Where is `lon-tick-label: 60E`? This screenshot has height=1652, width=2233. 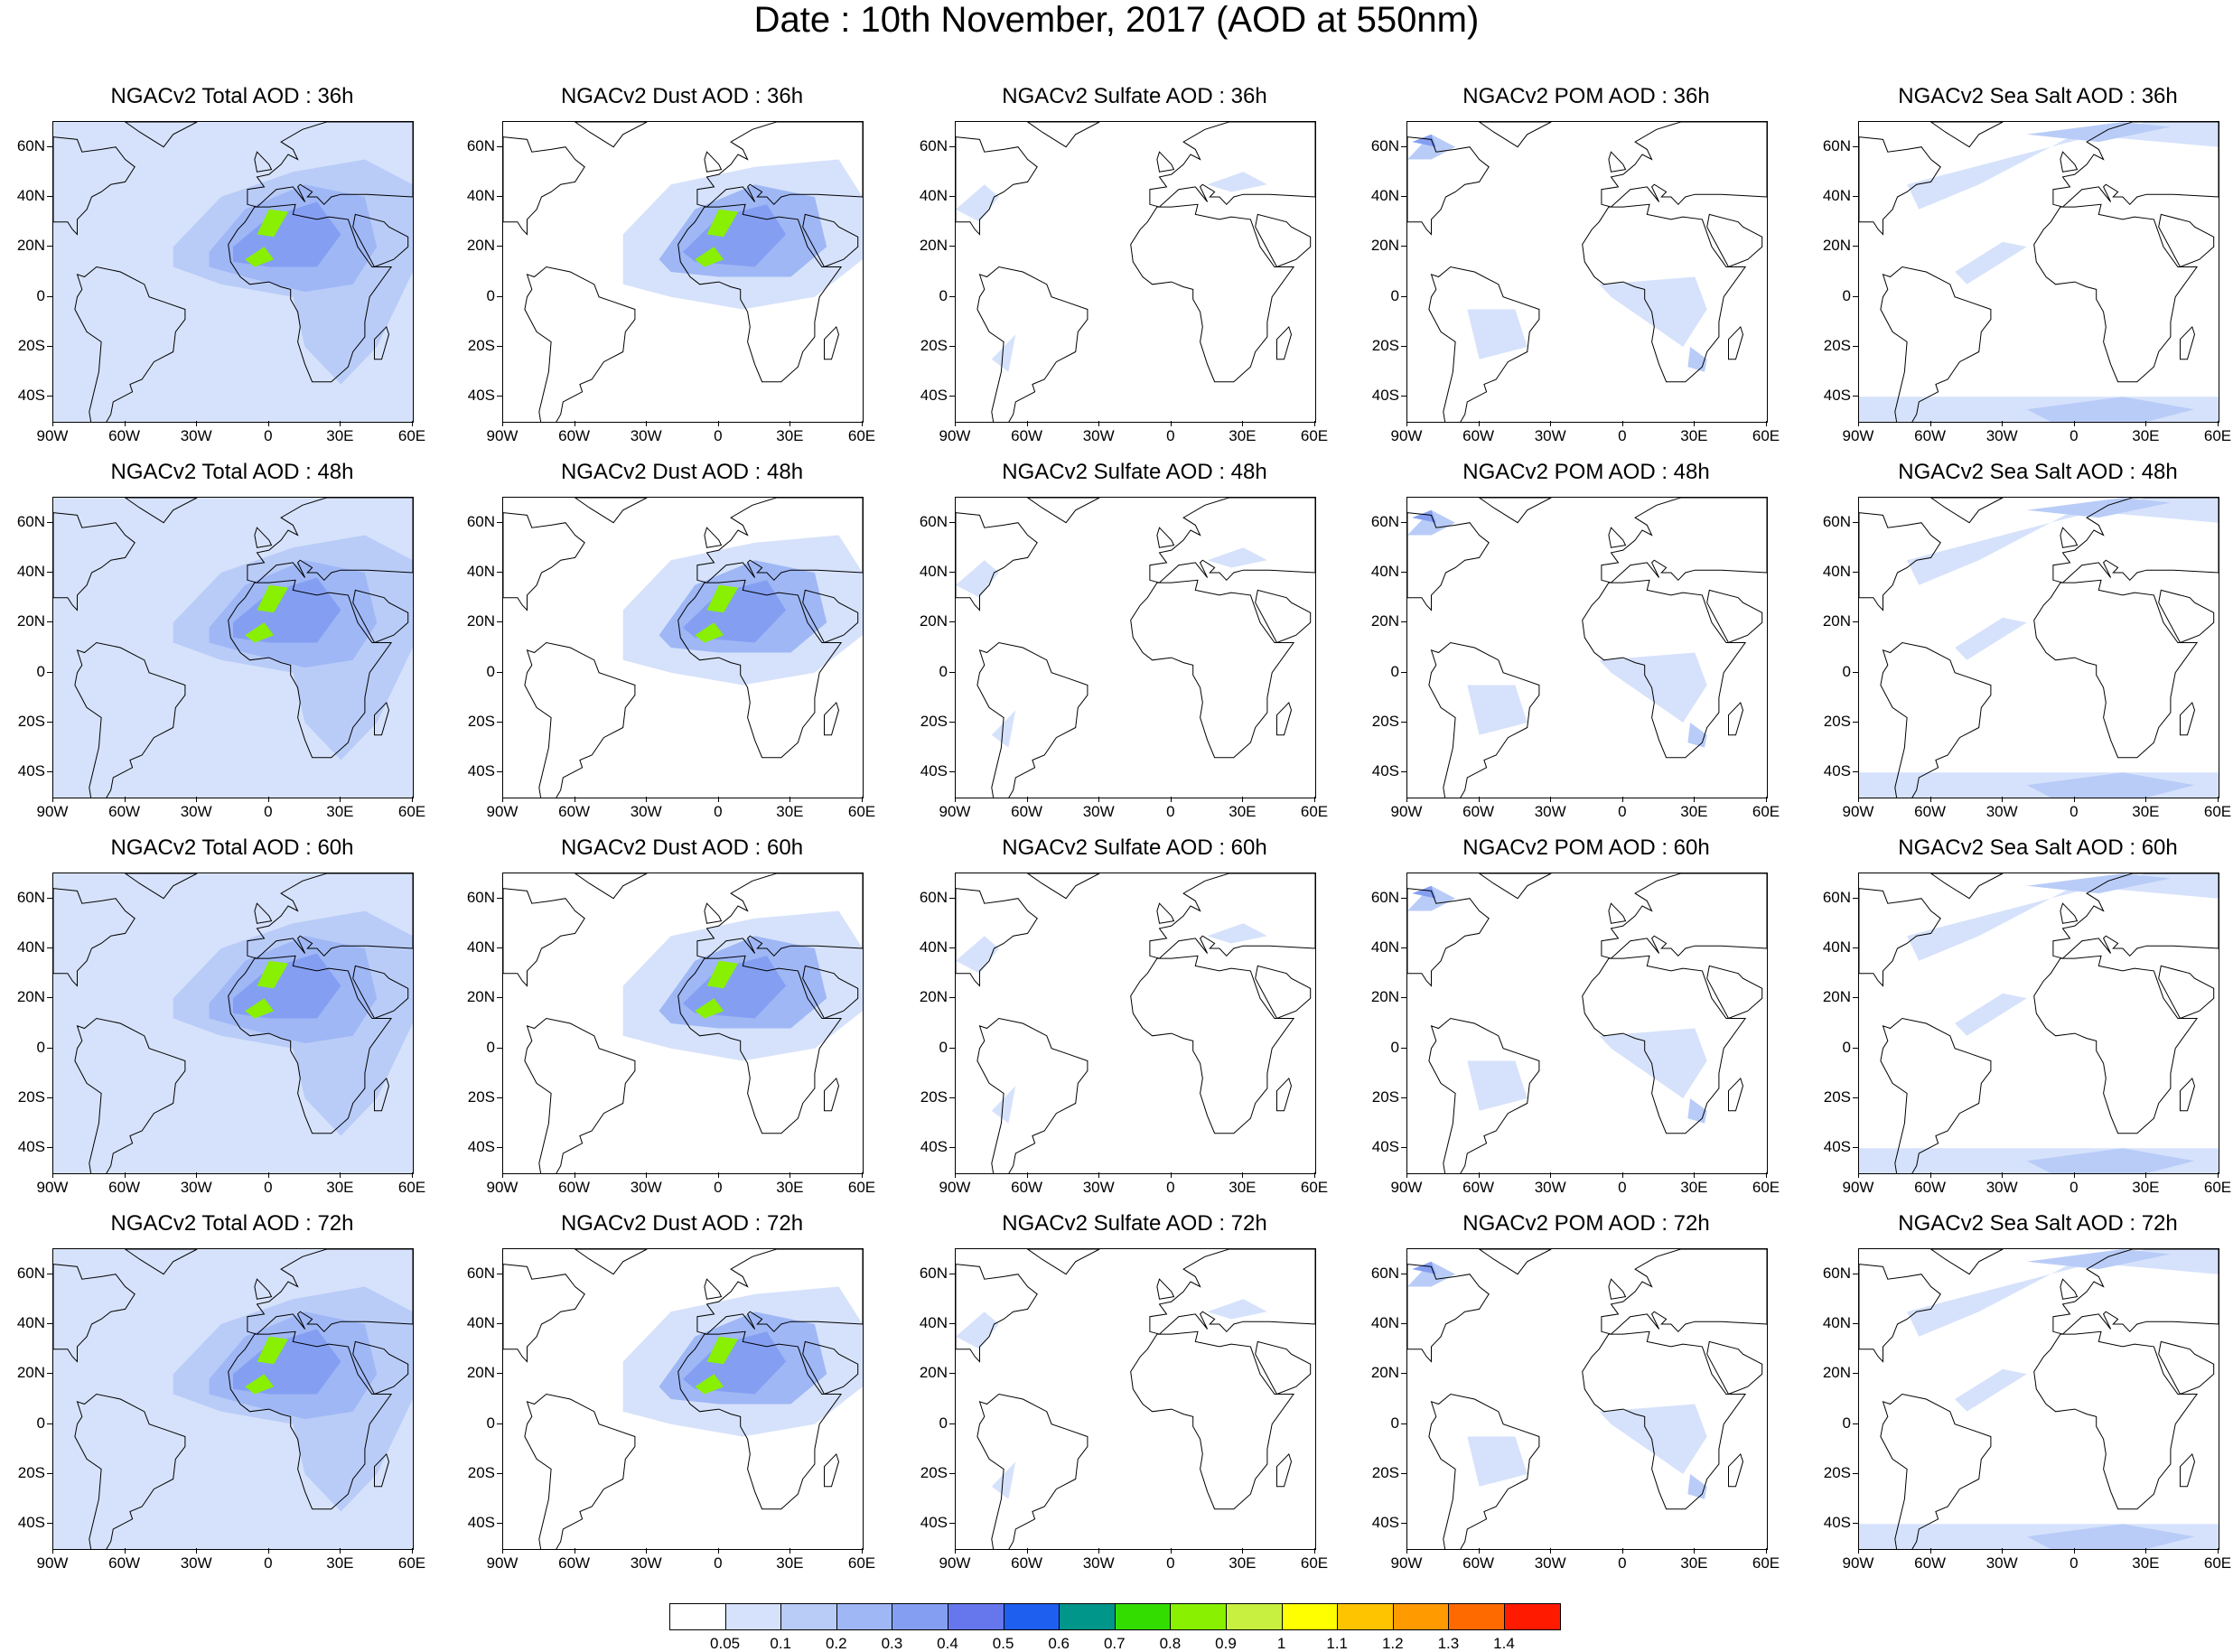 lon-tick-label: 60E is located at coordinates (1766, 812).